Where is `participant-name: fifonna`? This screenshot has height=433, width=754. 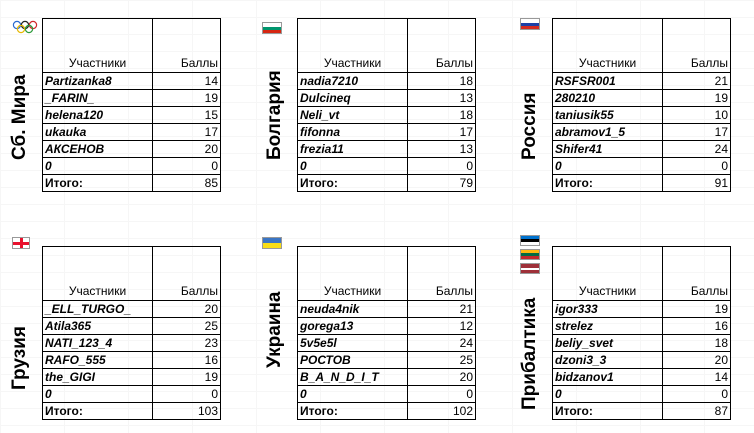
participant-name: fifonna is located at coordinates (352, 132).